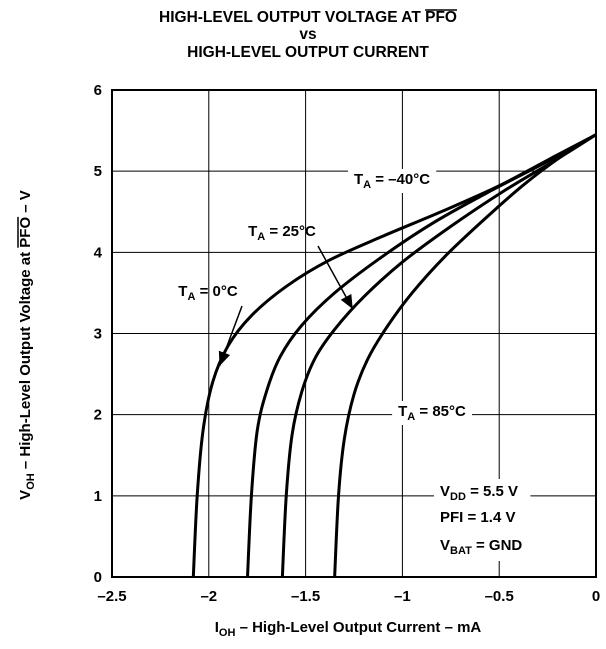  I want to click on label-ta-25: TA = 25°C, so click(301, 266).